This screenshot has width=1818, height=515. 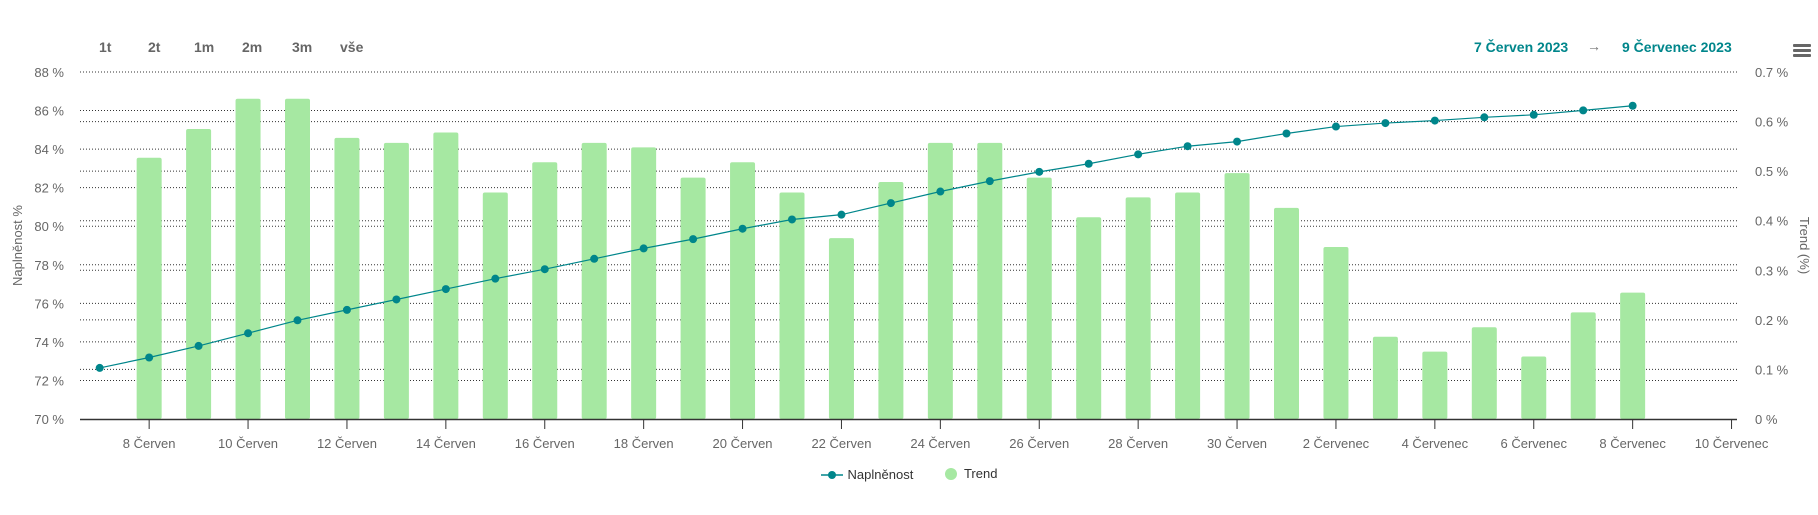 I want to click on legend-item-naplnenost: Naplněnost, so click(x=867, y=474).